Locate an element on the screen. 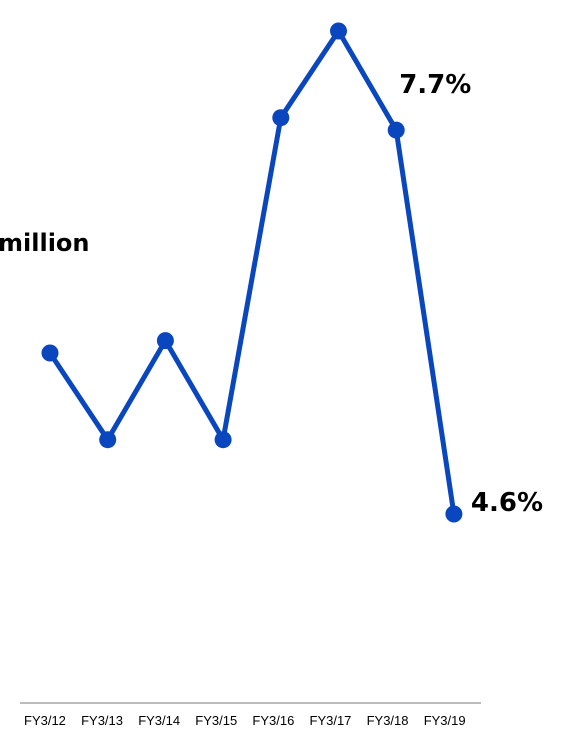 Image resolution: width=562 pixels, height=734 pixels. data-point-FY3/12 is located at coordinates (50, 353).